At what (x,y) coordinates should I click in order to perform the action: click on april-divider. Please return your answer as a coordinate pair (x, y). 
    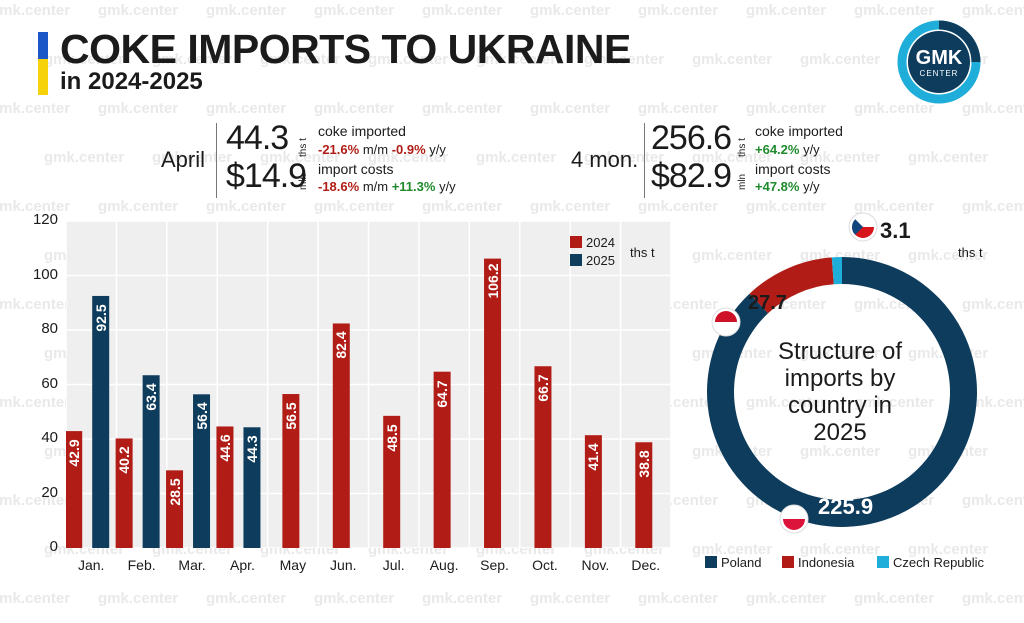
    Looking at the image, I should click on (216, 160).